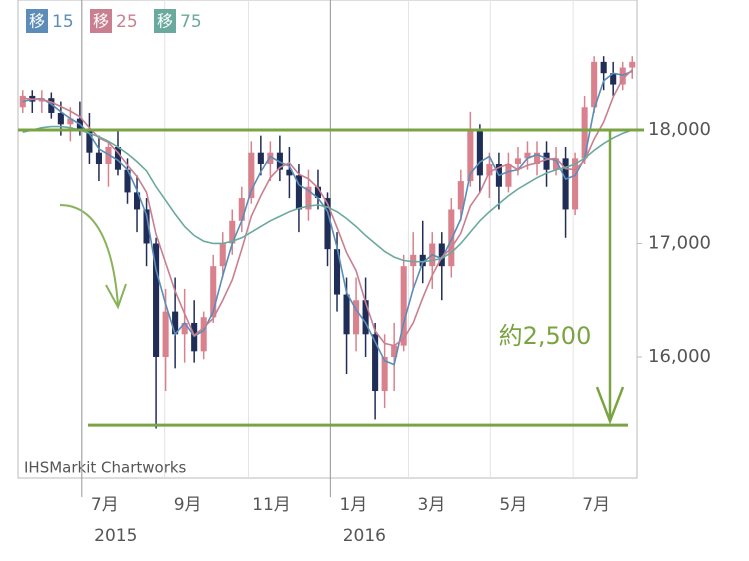 The image size is (749, 561). Describe the element at coordinates (105, 468) in the screenshot. I see `watermark: IHSMarkit Chartworks` at that location.